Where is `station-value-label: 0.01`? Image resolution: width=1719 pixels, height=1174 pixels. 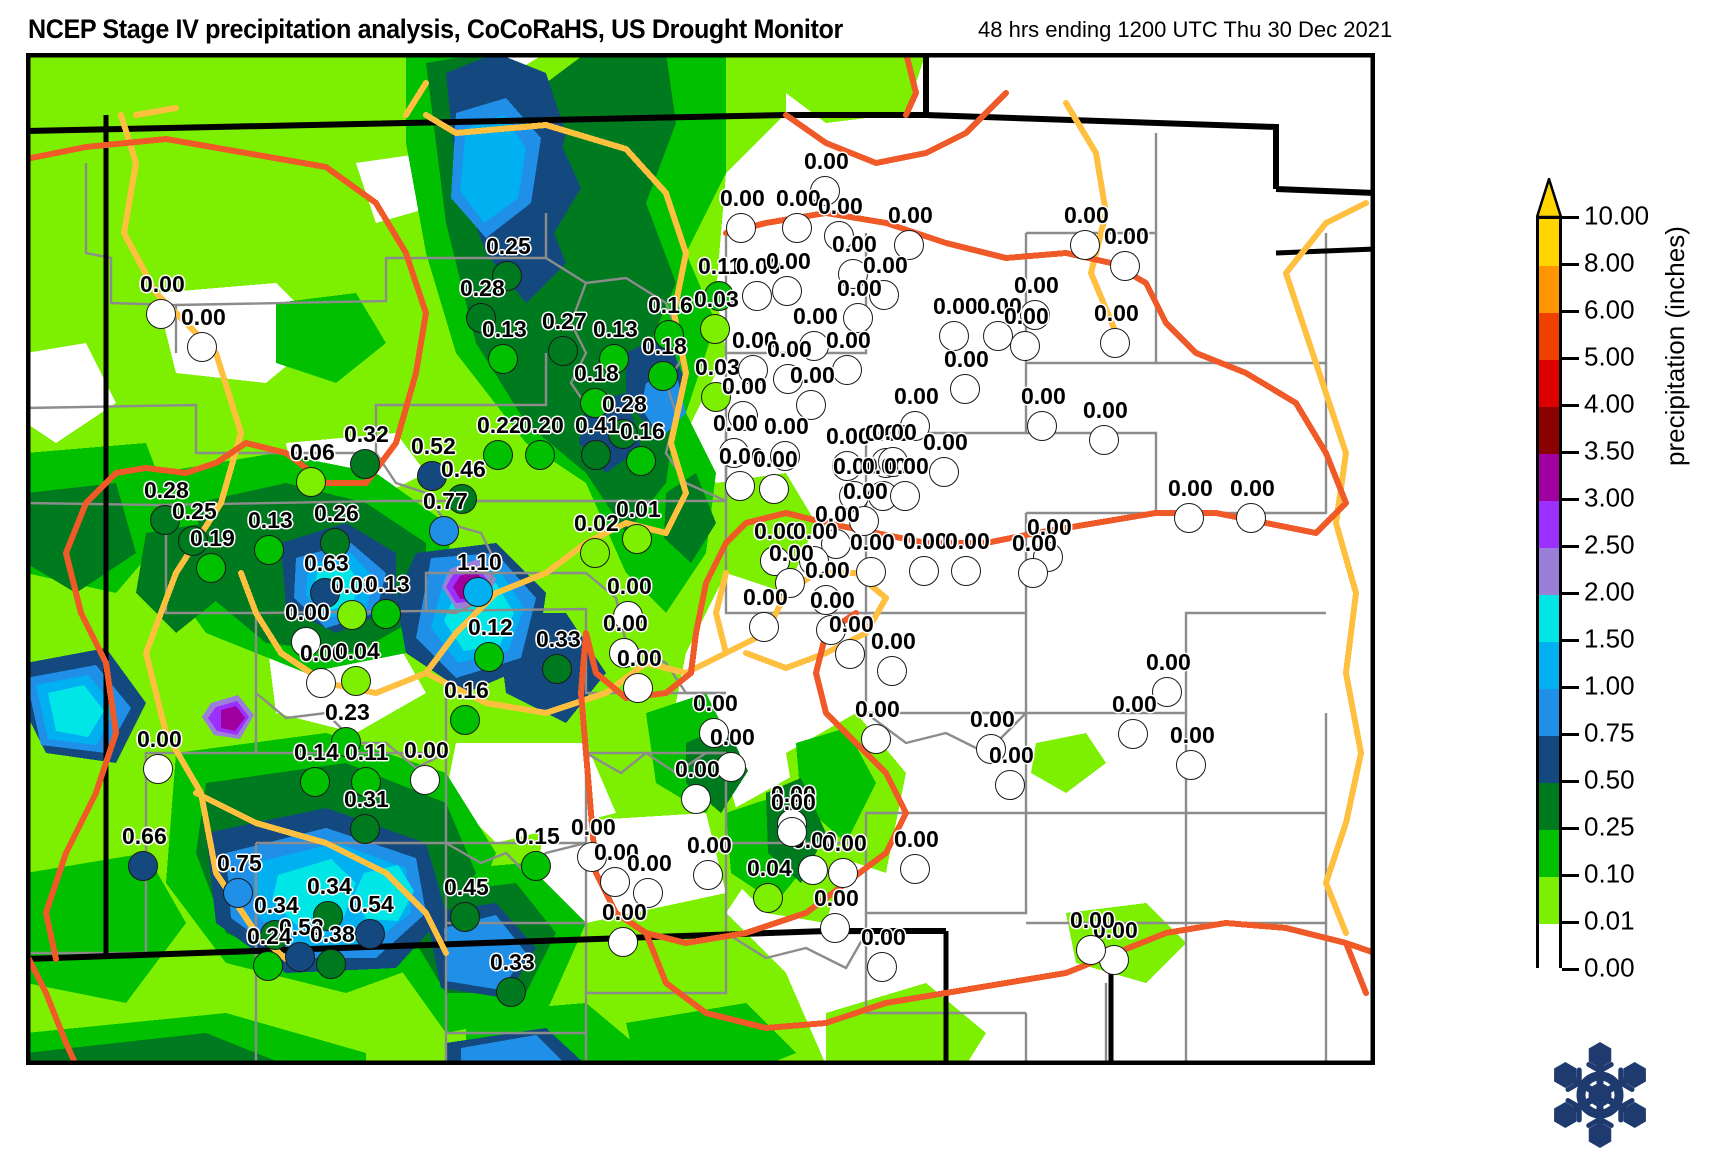
station-value-label: 0.01 is located at coordinates (638, 509).